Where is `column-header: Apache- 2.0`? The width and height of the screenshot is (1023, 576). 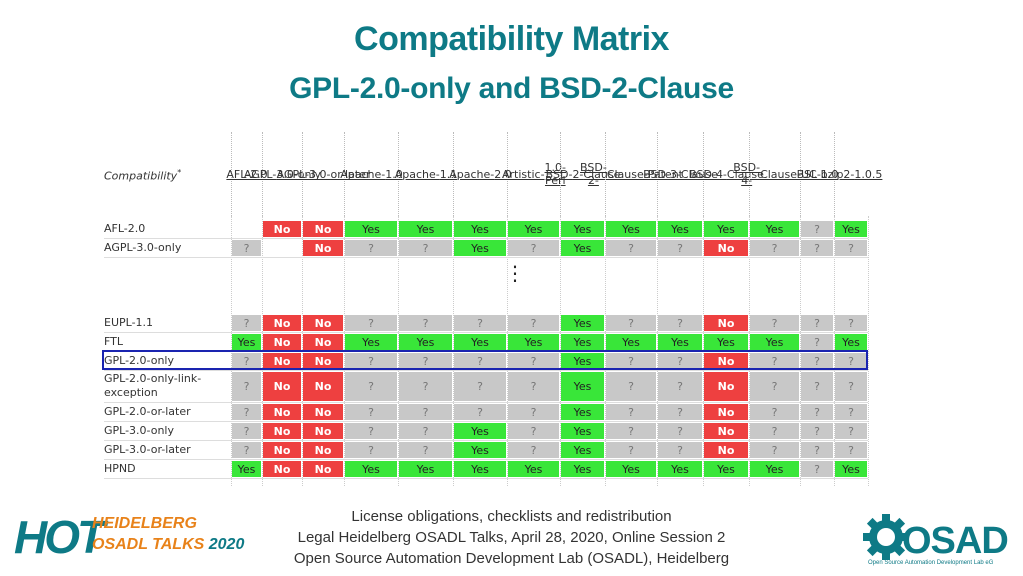
column-header: Apache- 2.0 is located at coordinates (480, 174).